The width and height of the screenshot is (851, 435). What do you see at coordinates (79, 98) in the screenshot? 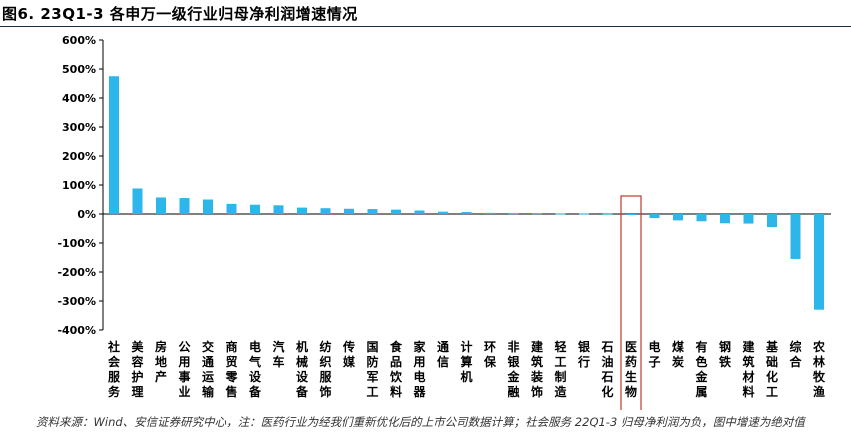
I see `y-tick-label: 400%` at bounding box center [79, 98].